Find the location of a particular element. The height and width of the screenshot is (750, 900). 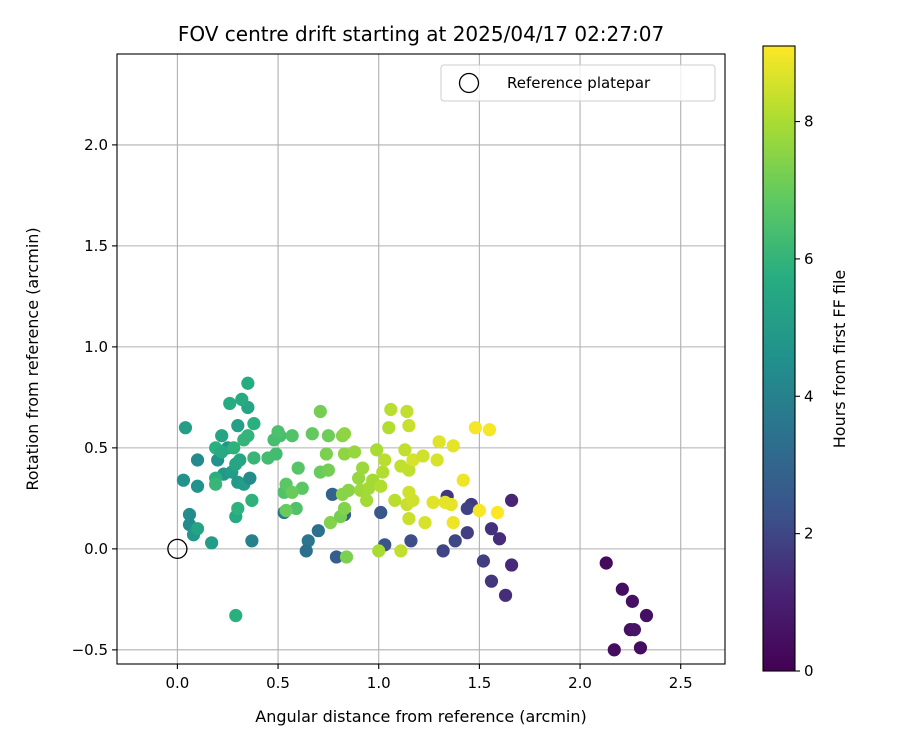

legend-entry-reference-platepar: Reference platepar is located at coordinates (579, 83).